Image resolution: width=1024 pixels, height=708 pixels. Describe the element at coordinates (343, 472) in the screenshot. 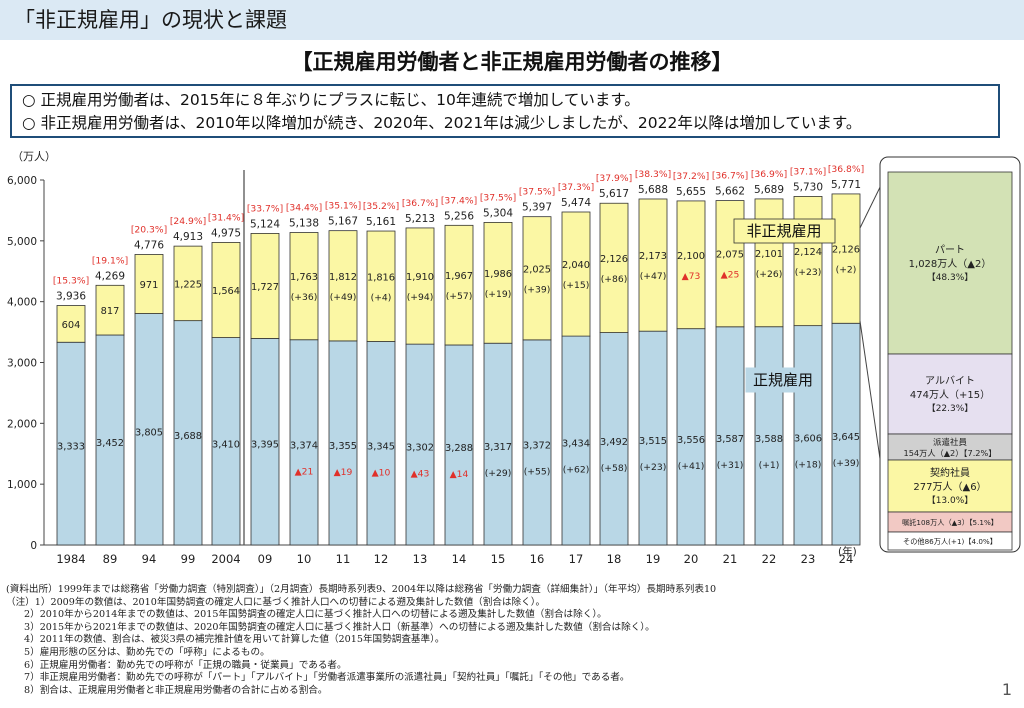

I see `regular-change-label: ▲19` at that location.